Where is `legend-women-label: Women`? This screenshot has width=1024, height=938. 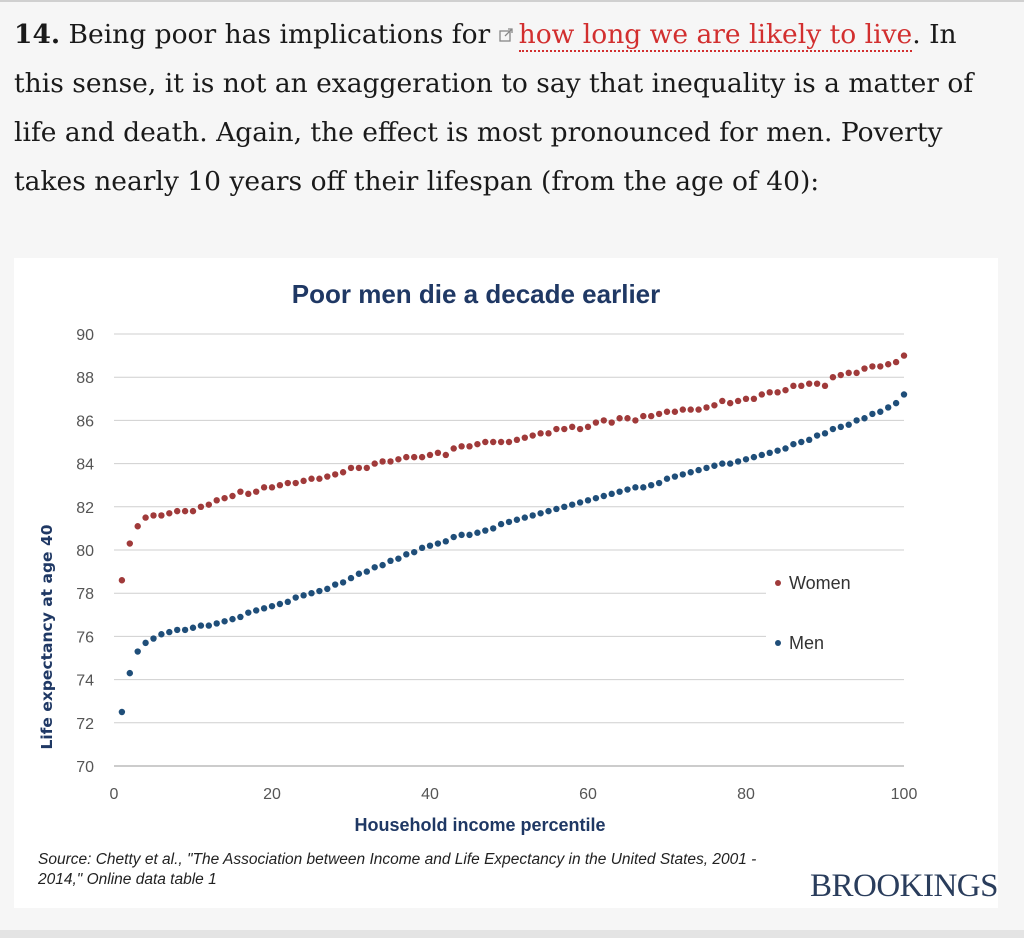 legend-women-label: Women is located at coordinates (820, 583).